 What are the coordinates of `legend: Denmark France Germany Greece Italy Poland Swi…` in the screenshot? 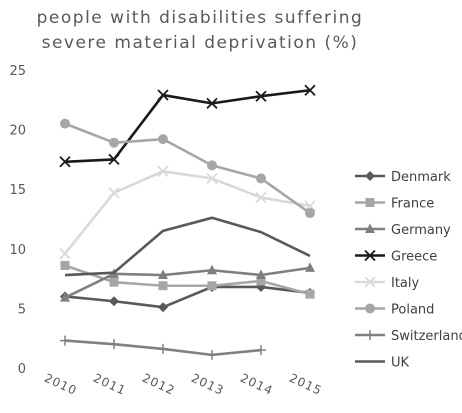 It's located at (408, 270).